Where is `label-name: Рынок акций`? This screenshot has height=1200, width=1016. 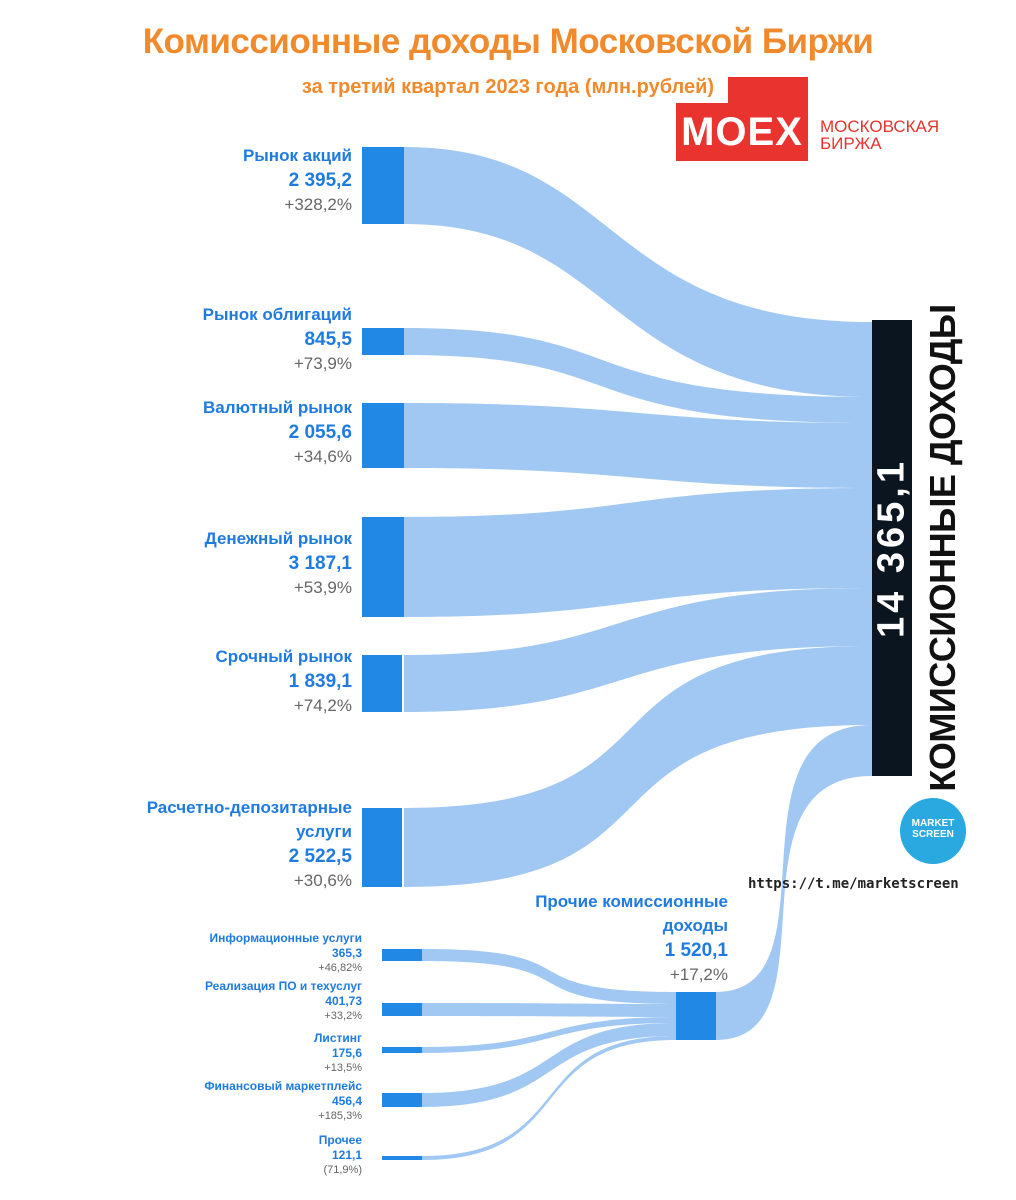
label-name: Рынок акций is located at coordinates (297, 155).